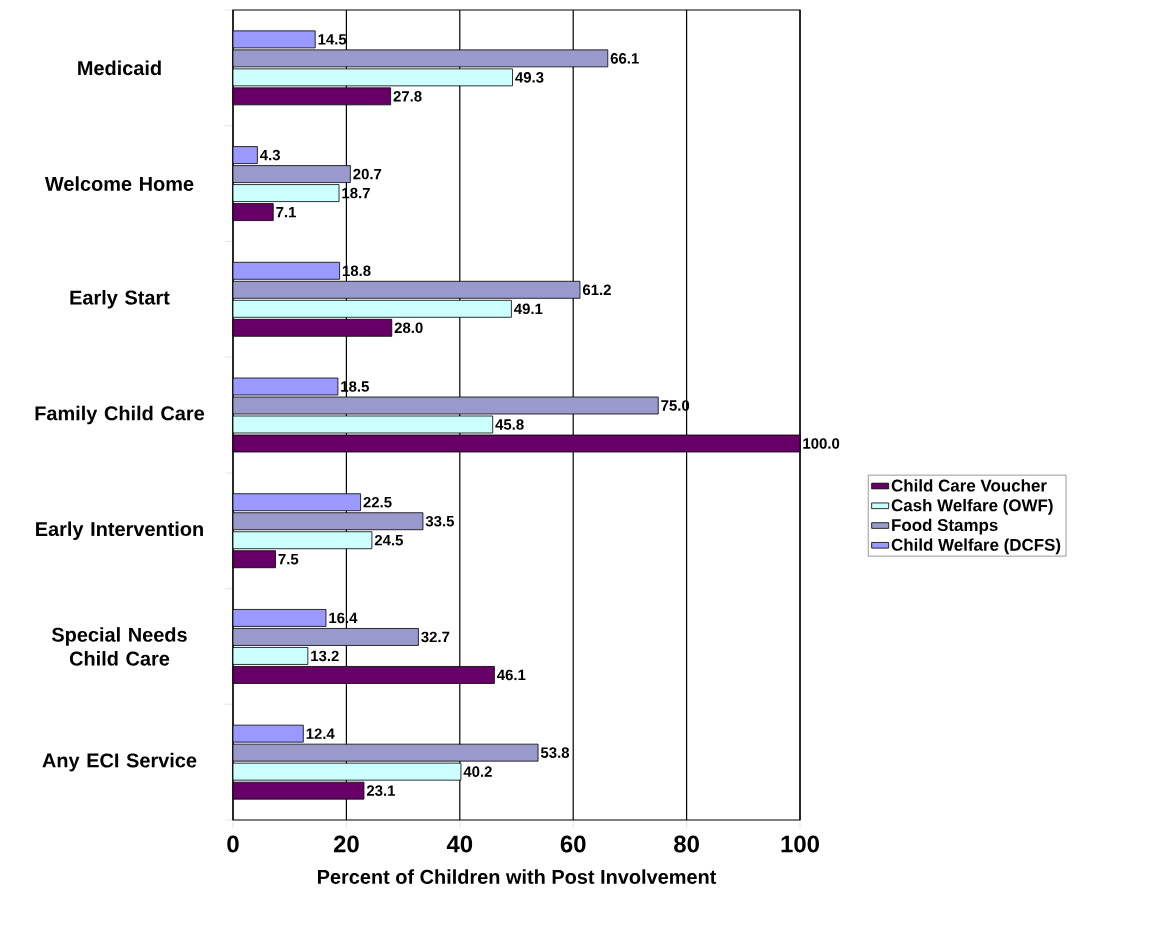 The height and width of the screenshot is (930, 1159). I want to click on legend-label: Child Care Voucher, so click(969, 485).